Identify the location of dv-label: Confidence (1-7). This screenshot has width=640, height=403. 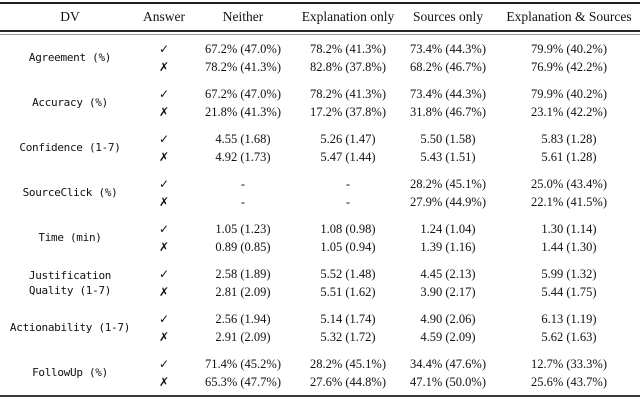
(70, 147).